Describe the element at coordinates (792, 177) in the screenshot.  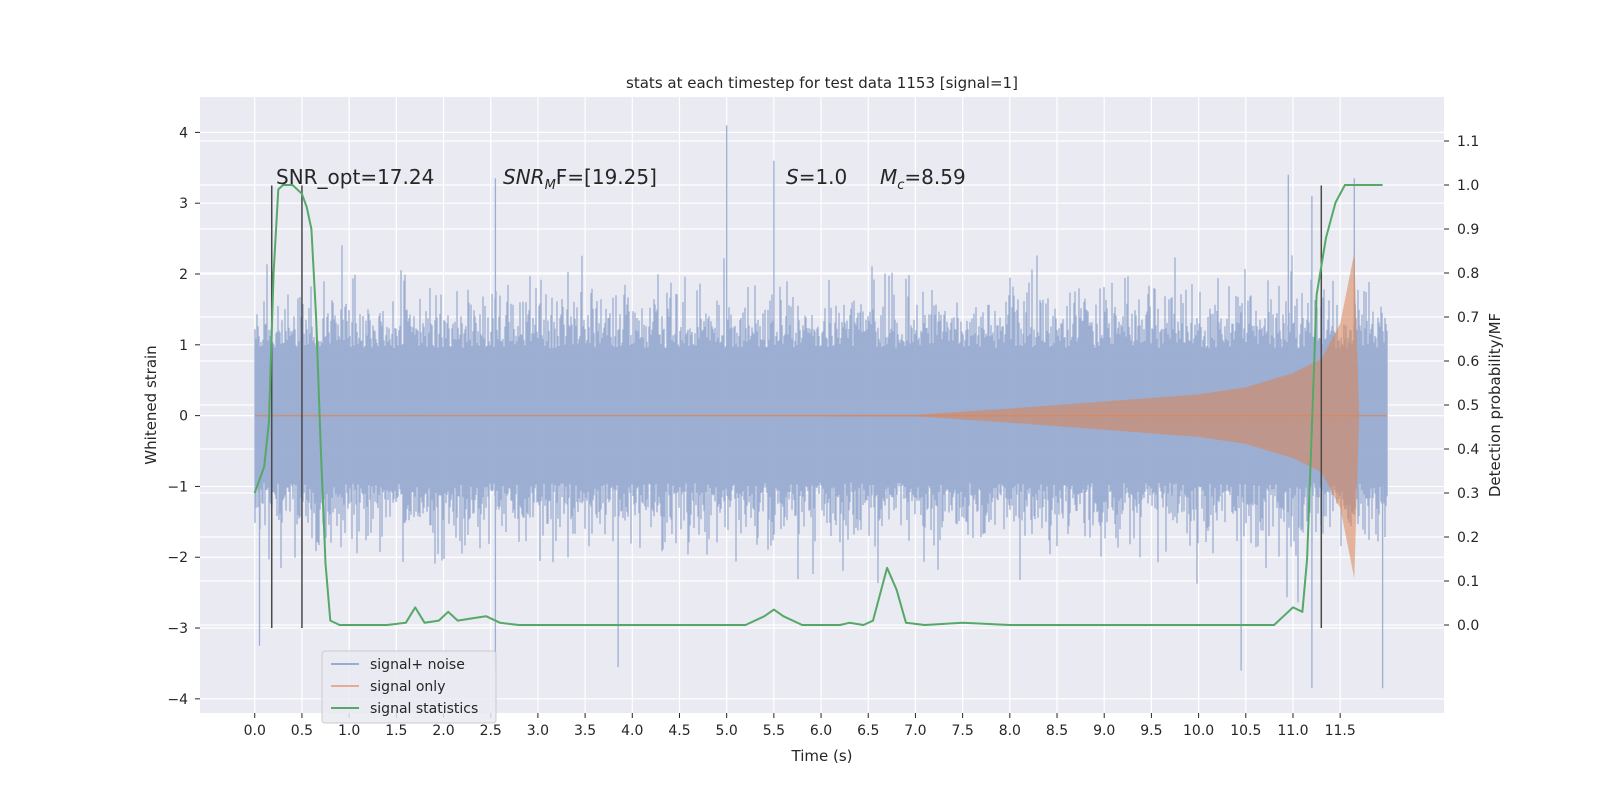
I see `annotation-s-main: S` at that location.